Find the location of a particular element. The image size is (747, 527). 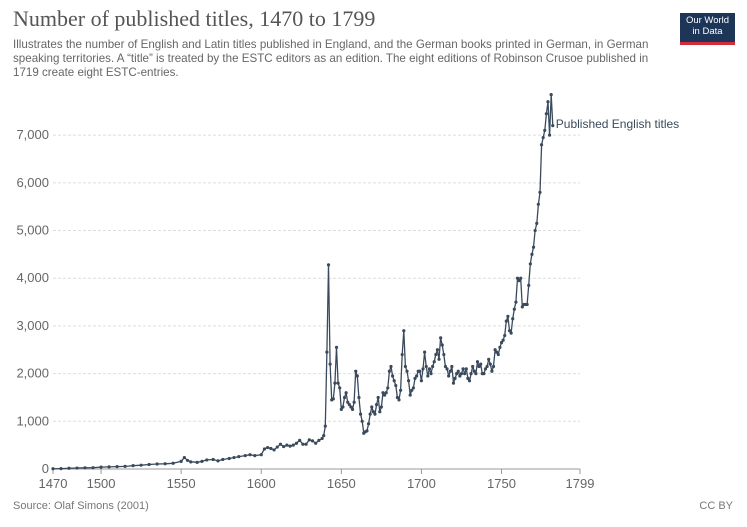

owid-logo: Our World in Data is located at coordinates (707, 29).